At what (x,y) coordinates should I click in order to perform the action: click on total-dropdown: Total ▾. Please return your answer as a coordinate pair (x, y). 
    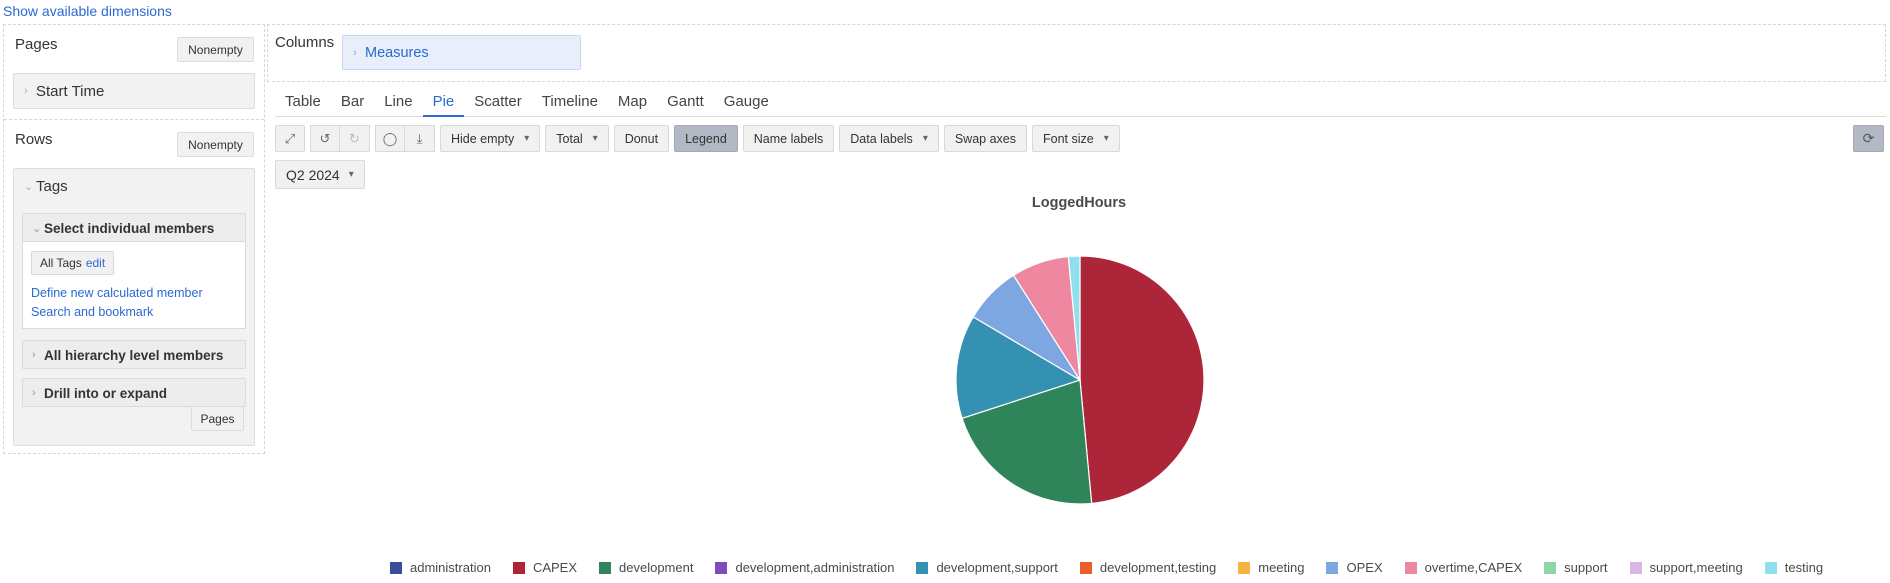
    Looking at the image, I should click on (577, 138).